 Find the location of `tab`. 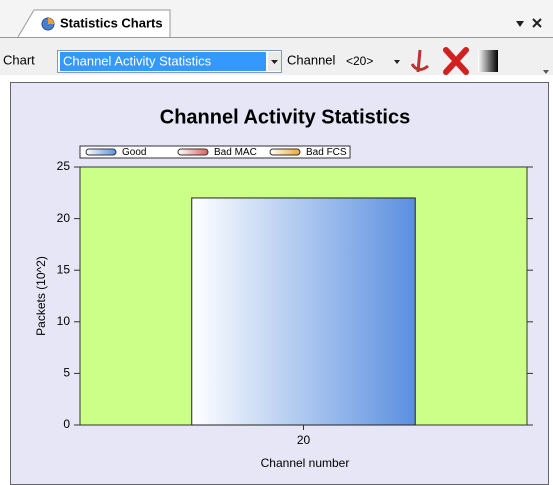

tab is located at coordinates (94, 23).